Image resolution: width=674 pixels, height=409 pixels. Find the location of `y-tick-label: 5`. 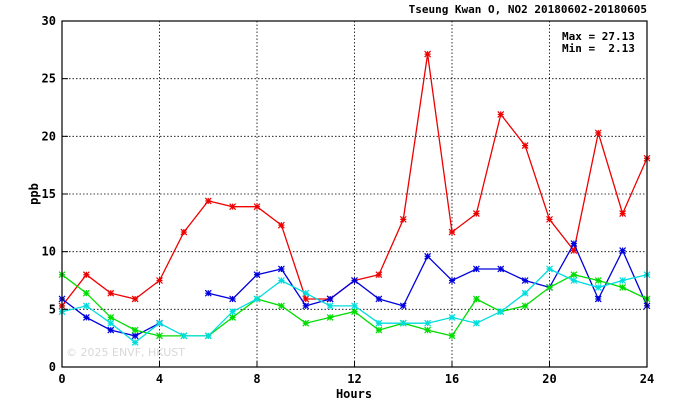

y-tick-label: 5 is located at coordinates (52, 309).